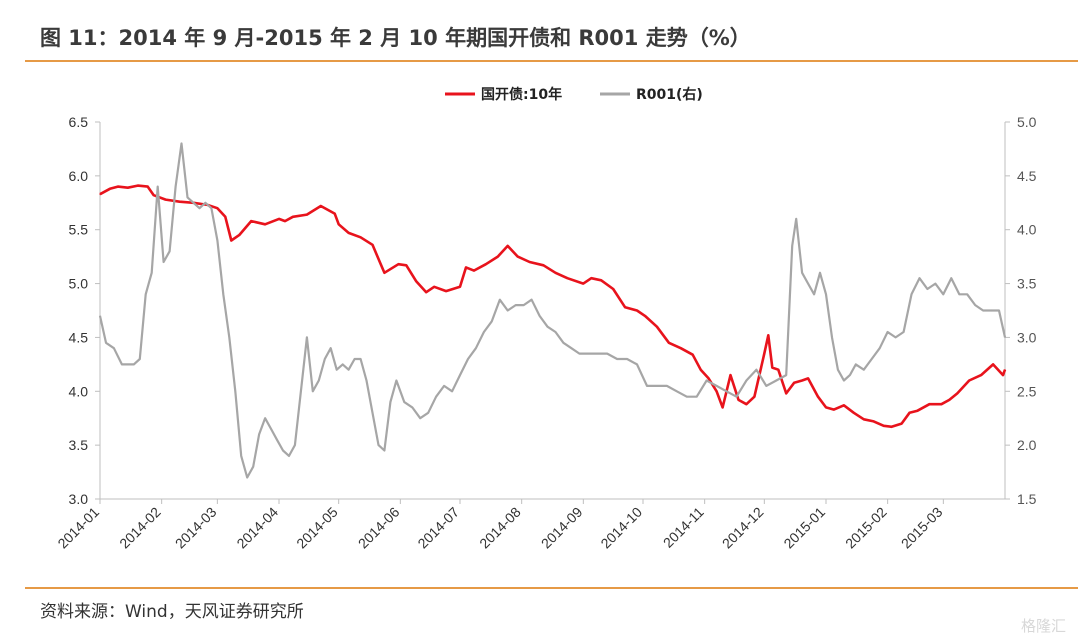  Describe the element at coordinates (257, 528) in the screenshot. I see `x-tick-label: 2014-04` at that location.